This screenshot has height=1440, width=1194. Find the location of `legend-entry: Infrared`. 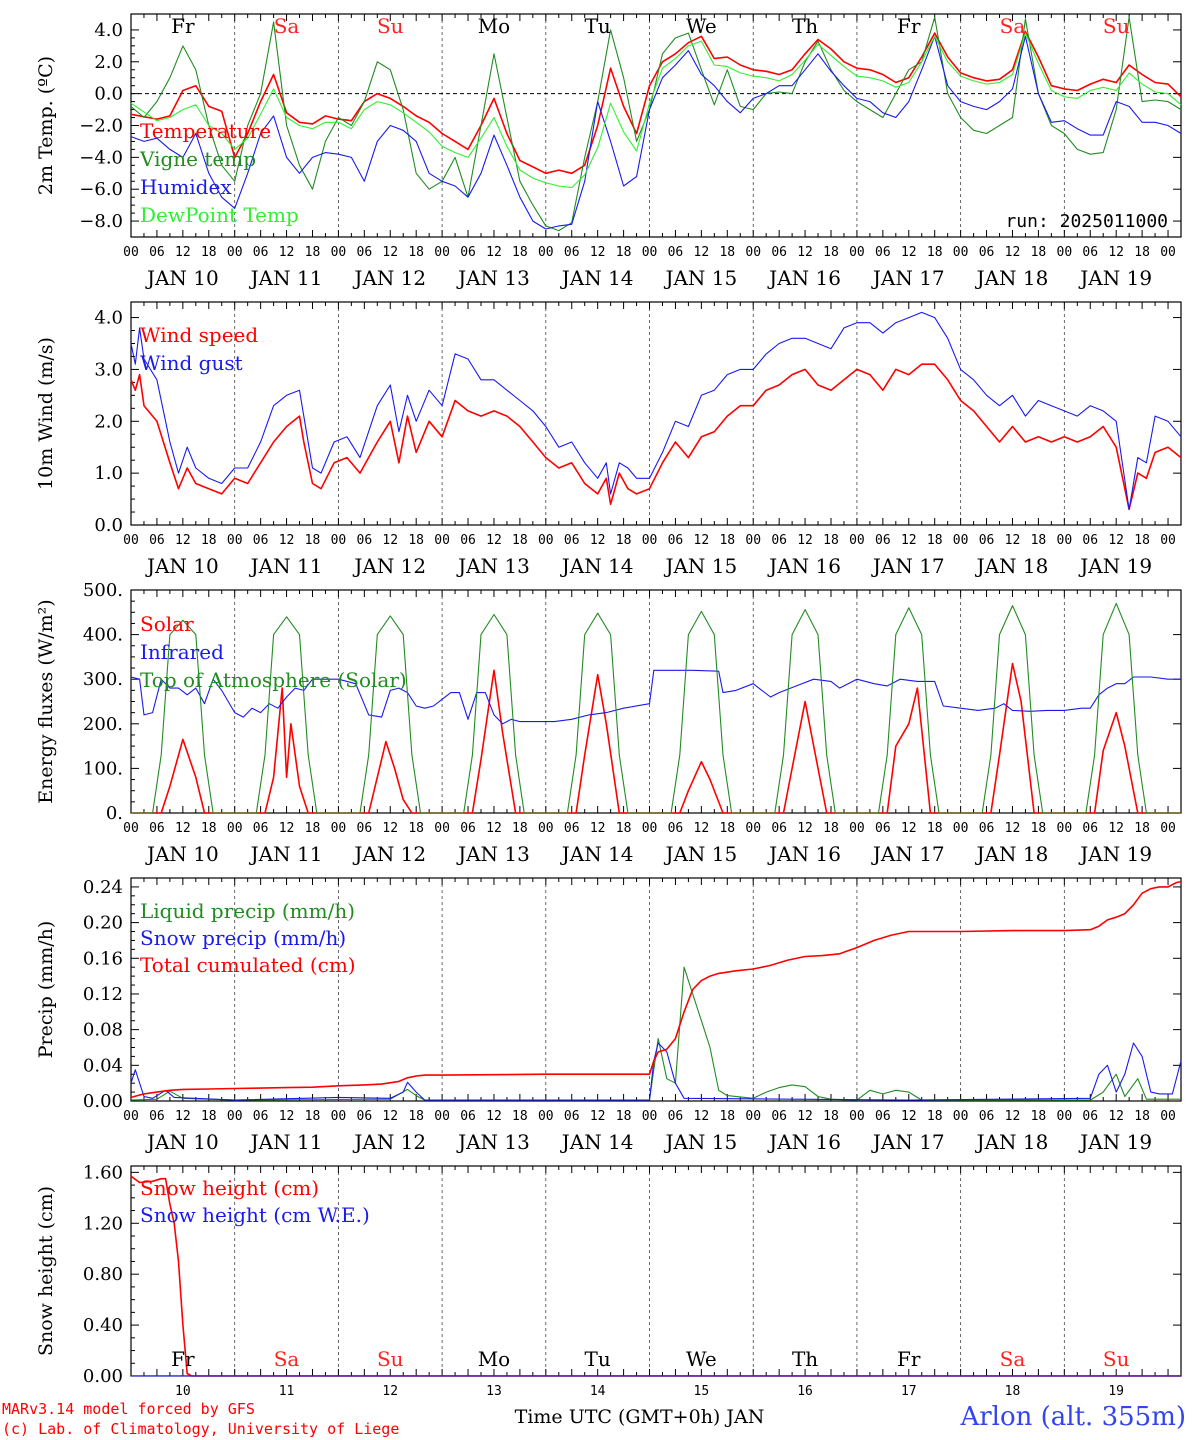

legend-entry: Infrared is located at coordinates (182, 652).